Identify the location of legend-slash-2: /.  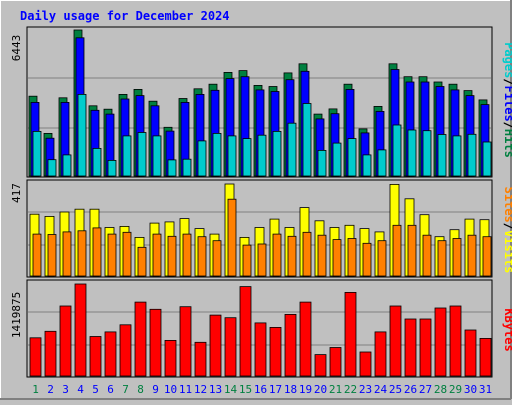
(507, 125).